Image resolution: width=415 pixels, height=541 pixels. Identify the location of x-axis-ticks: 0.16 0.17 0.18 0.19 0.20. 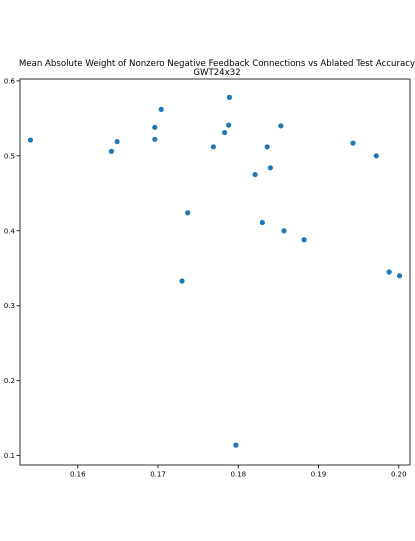
(238, 472).